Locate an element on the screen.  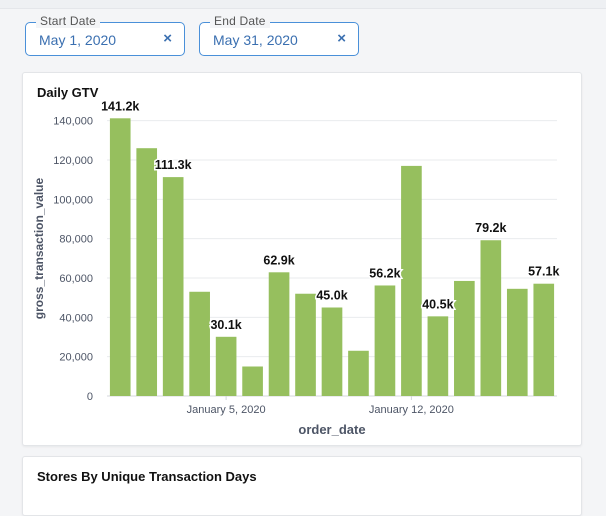
y-tick-label: 80,000 is located at coordinates (76, 240).